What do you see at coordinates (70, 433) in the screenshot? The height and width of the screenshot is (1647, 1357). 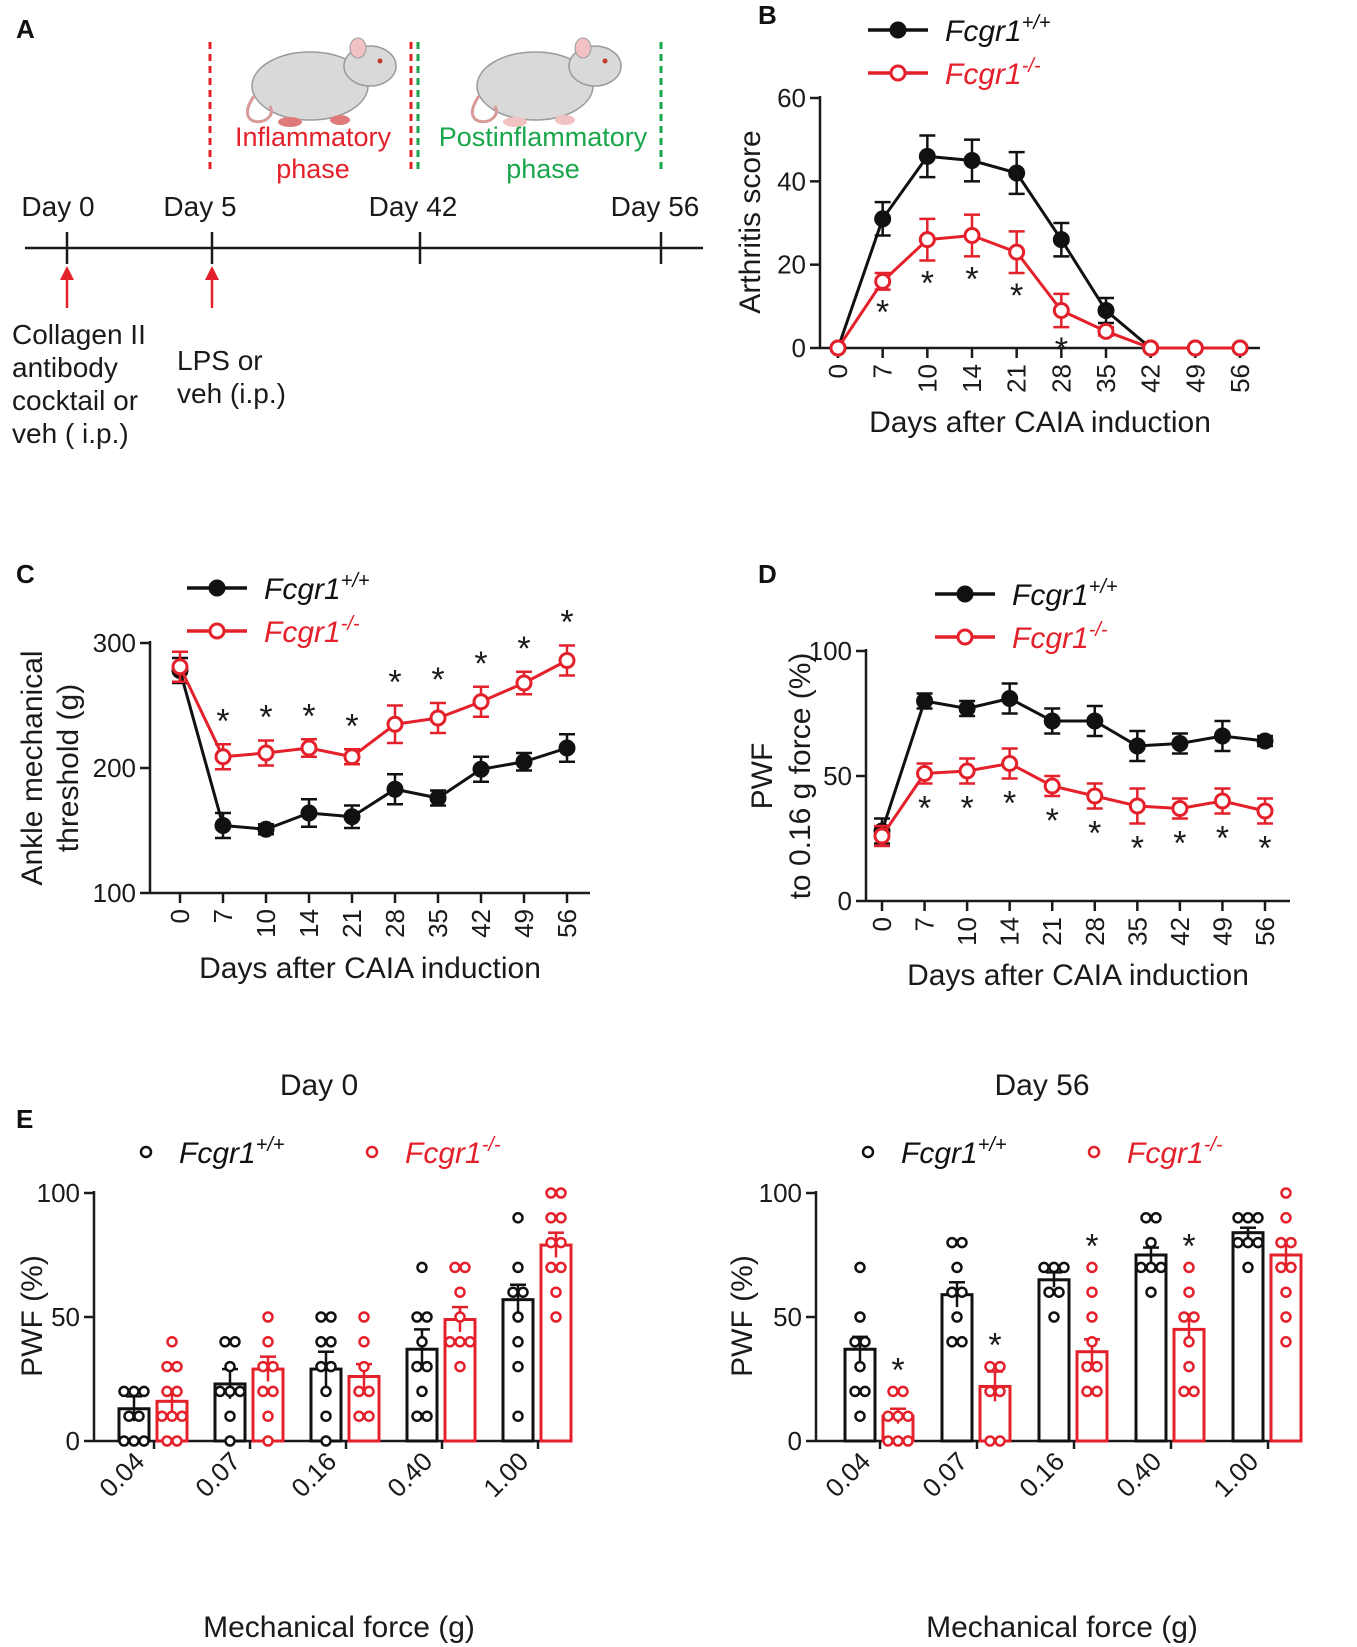 I see `note-line: veh ( i.p.)` at bounding box center [70, 433].